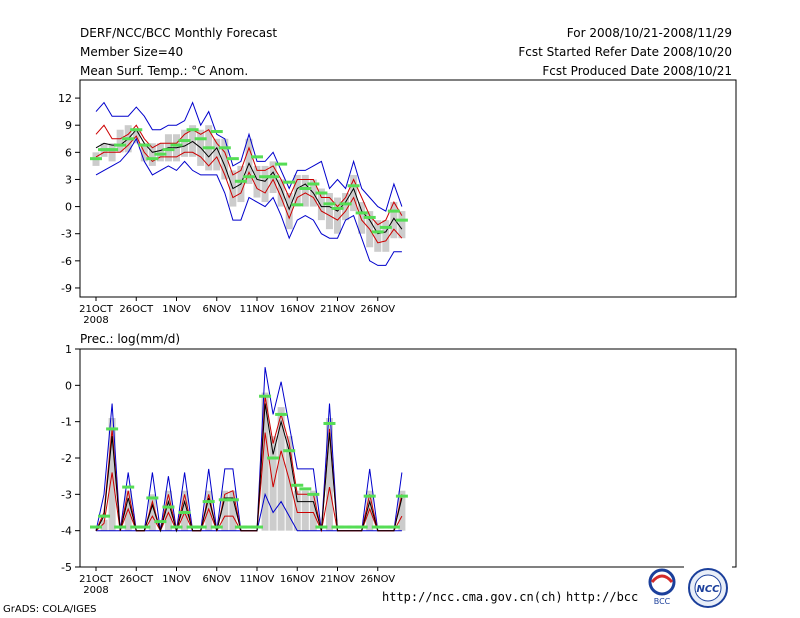 Image resolution: width=800 pixels, height=618 pixels. I want to click on produced-date: Fcst Produced Date 2008/10/21, so click(637, 71).